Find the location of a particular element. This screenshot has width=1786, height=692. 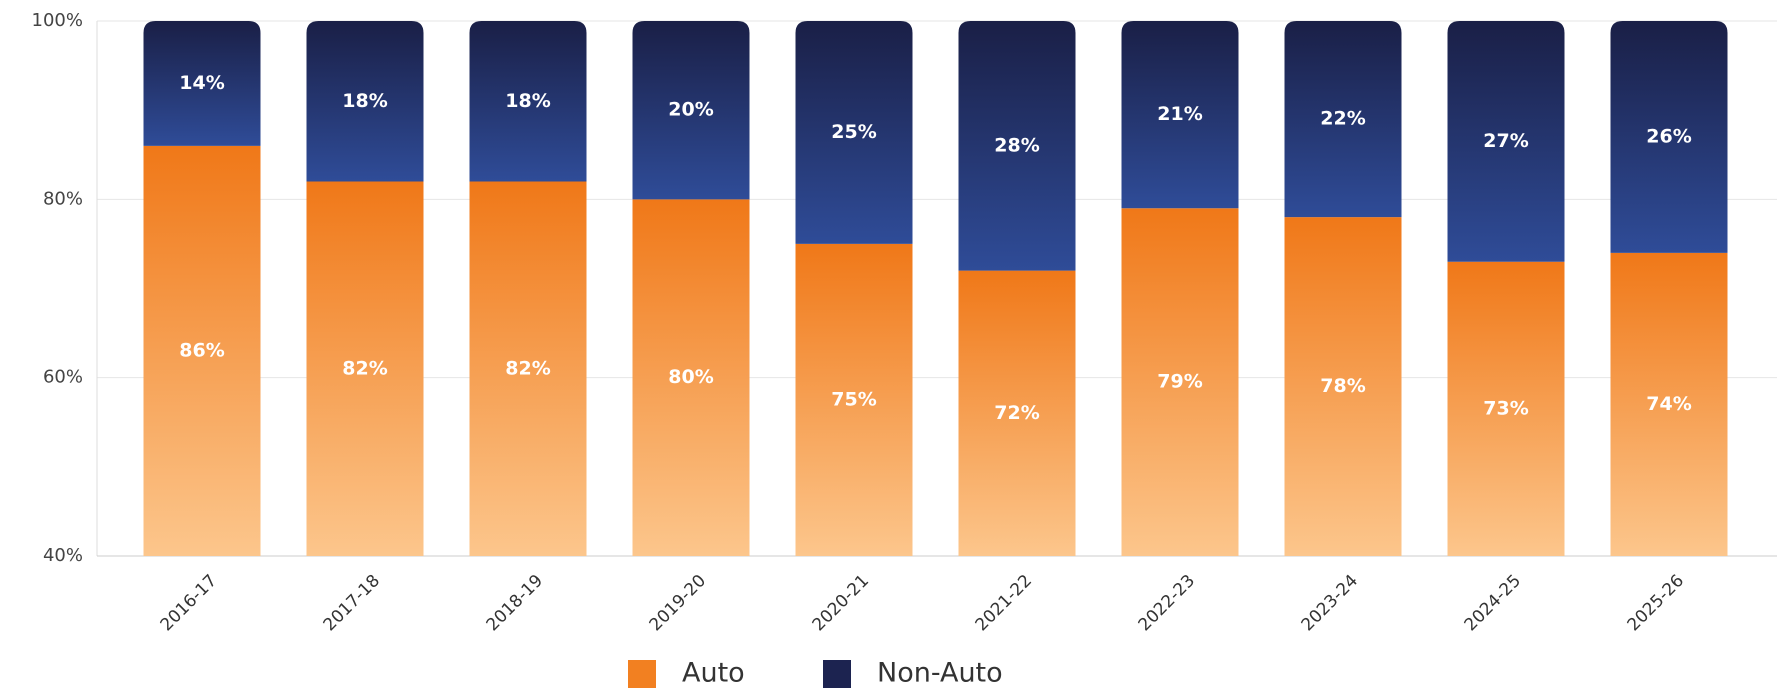

legend-label: Auto is located at coordinates (713, 673).